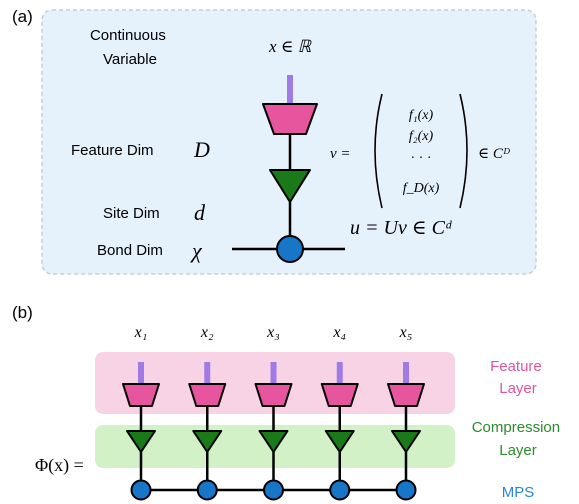 The image size is (579, 504). I want to click on v-left-paren, so click(378, 151).